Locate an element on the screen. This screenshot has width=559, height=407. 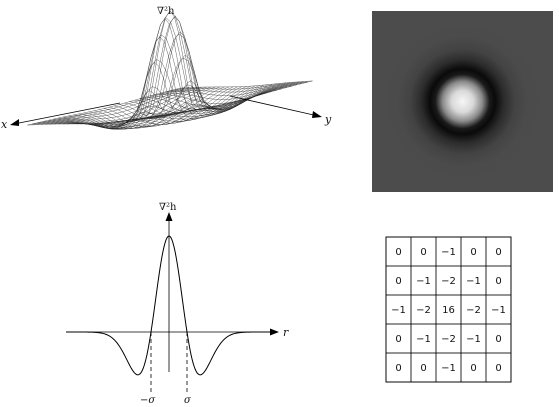
log-profile-curve is located at coordinates (169, 305).